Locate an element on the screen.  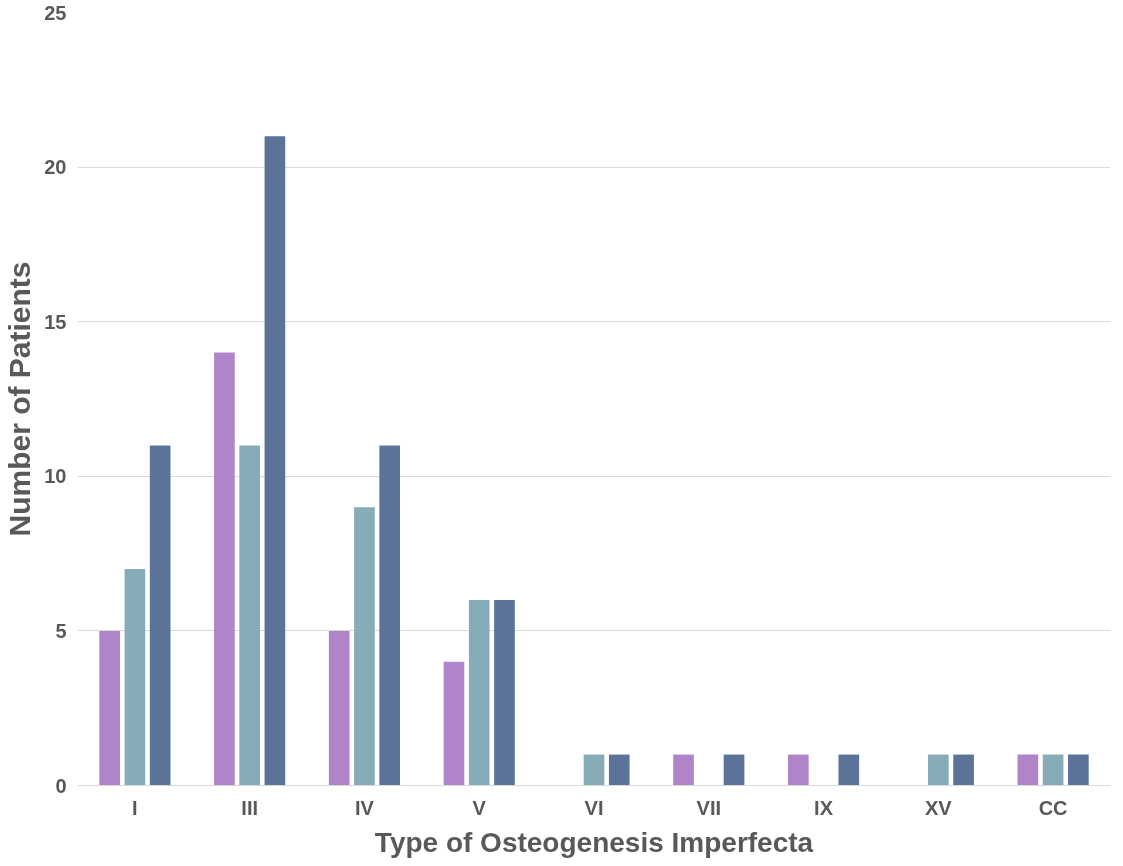
x-tick-label: VII is located at coordinates (708, 807).